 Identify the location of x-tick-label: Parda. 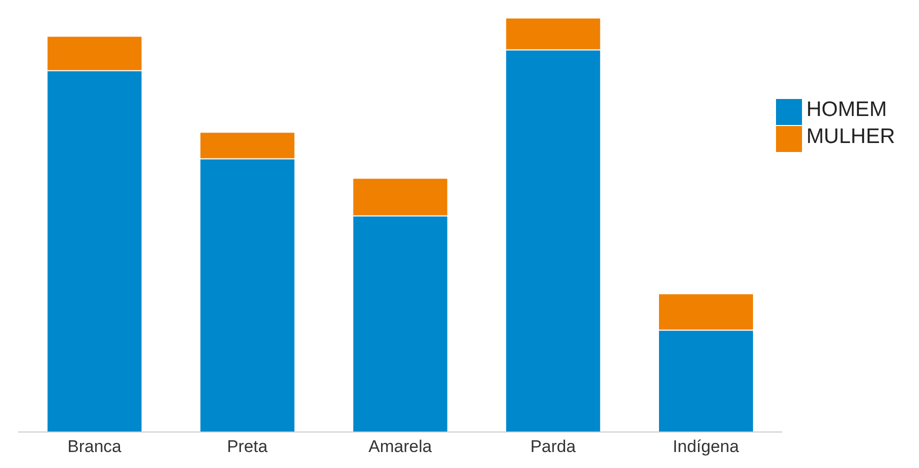
(553, 446).